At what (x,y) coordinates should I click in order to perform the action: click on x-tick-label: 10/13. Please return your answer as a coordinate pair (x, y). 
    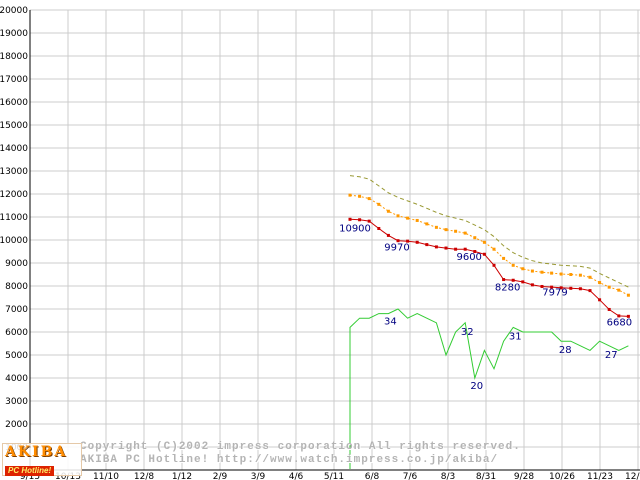
    Looking at the image, I should click on (68, 476).